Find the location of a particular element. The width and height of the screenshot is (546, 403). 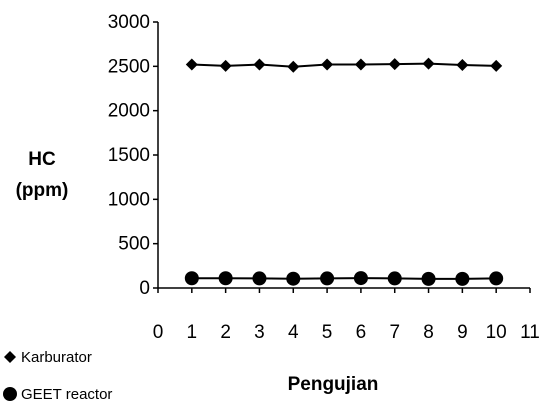

y-tick-labels: 0 500 1000 1500 2000 2500 3000 is located at coordinates (129, 155).